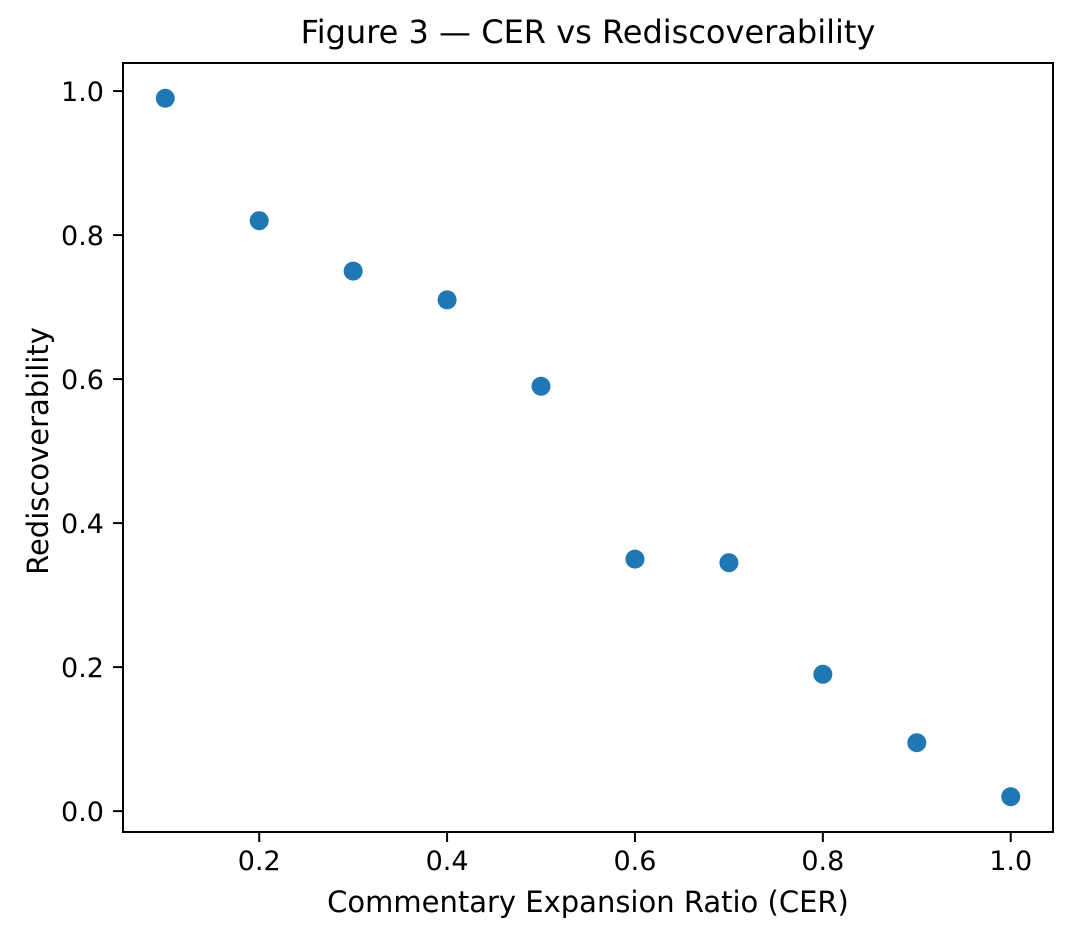 The width and height of the screenshot is (1072, 939). What do you see at coordinates (82, 668) in the screenshot?
I see `y-tick-label: 0.2` at bounding box center [82, 668].